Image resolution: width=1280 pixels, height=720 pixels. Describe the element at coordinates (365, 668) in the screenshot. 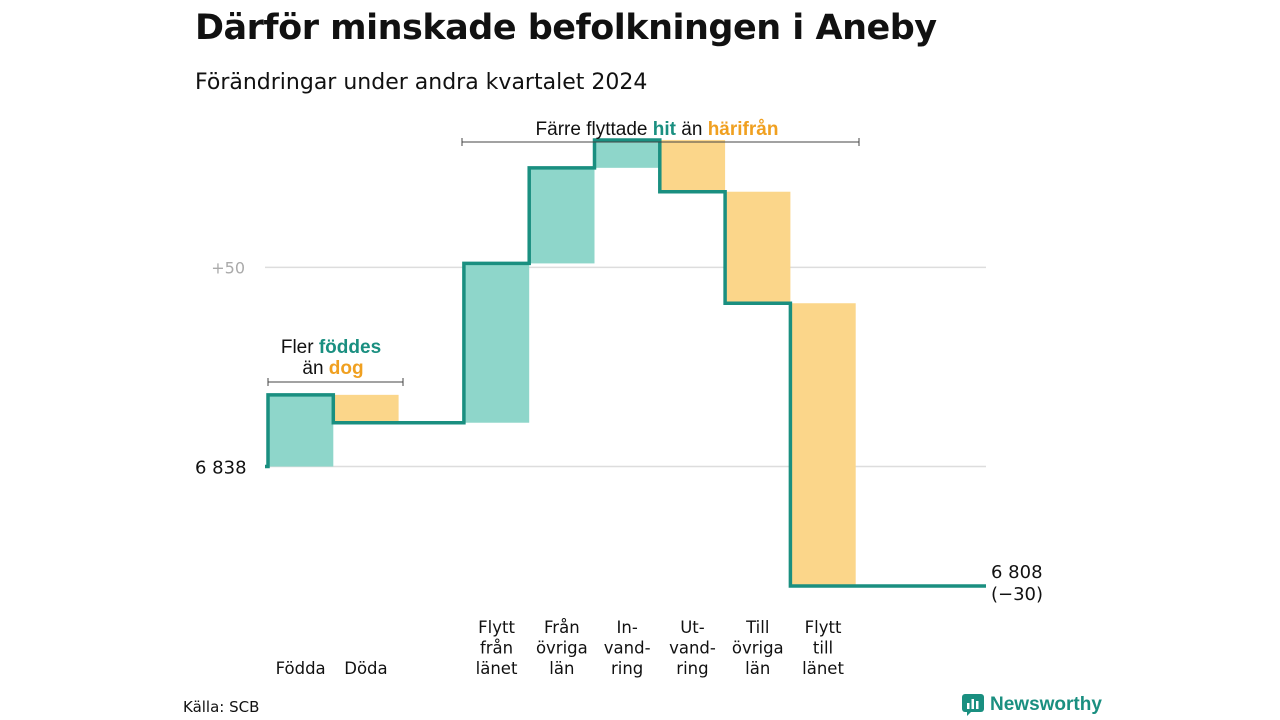

I see `category-label: Döda` at that location.